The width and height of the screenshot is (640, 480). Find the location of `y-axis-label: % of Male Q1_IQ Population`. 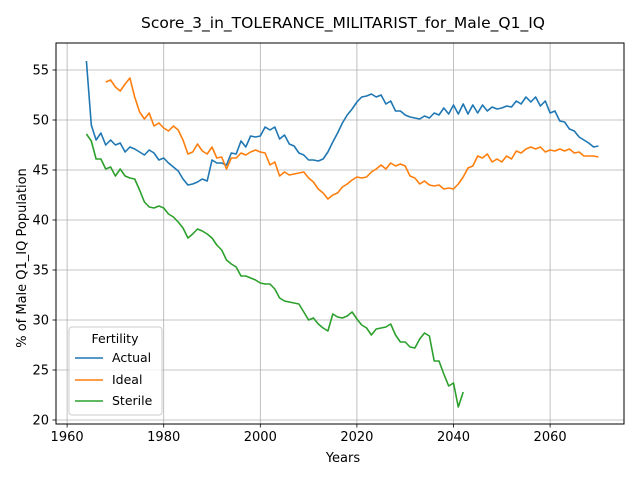

y-axis-label: % of Male Q1_IQ Population is located at coordinates (22, 258).